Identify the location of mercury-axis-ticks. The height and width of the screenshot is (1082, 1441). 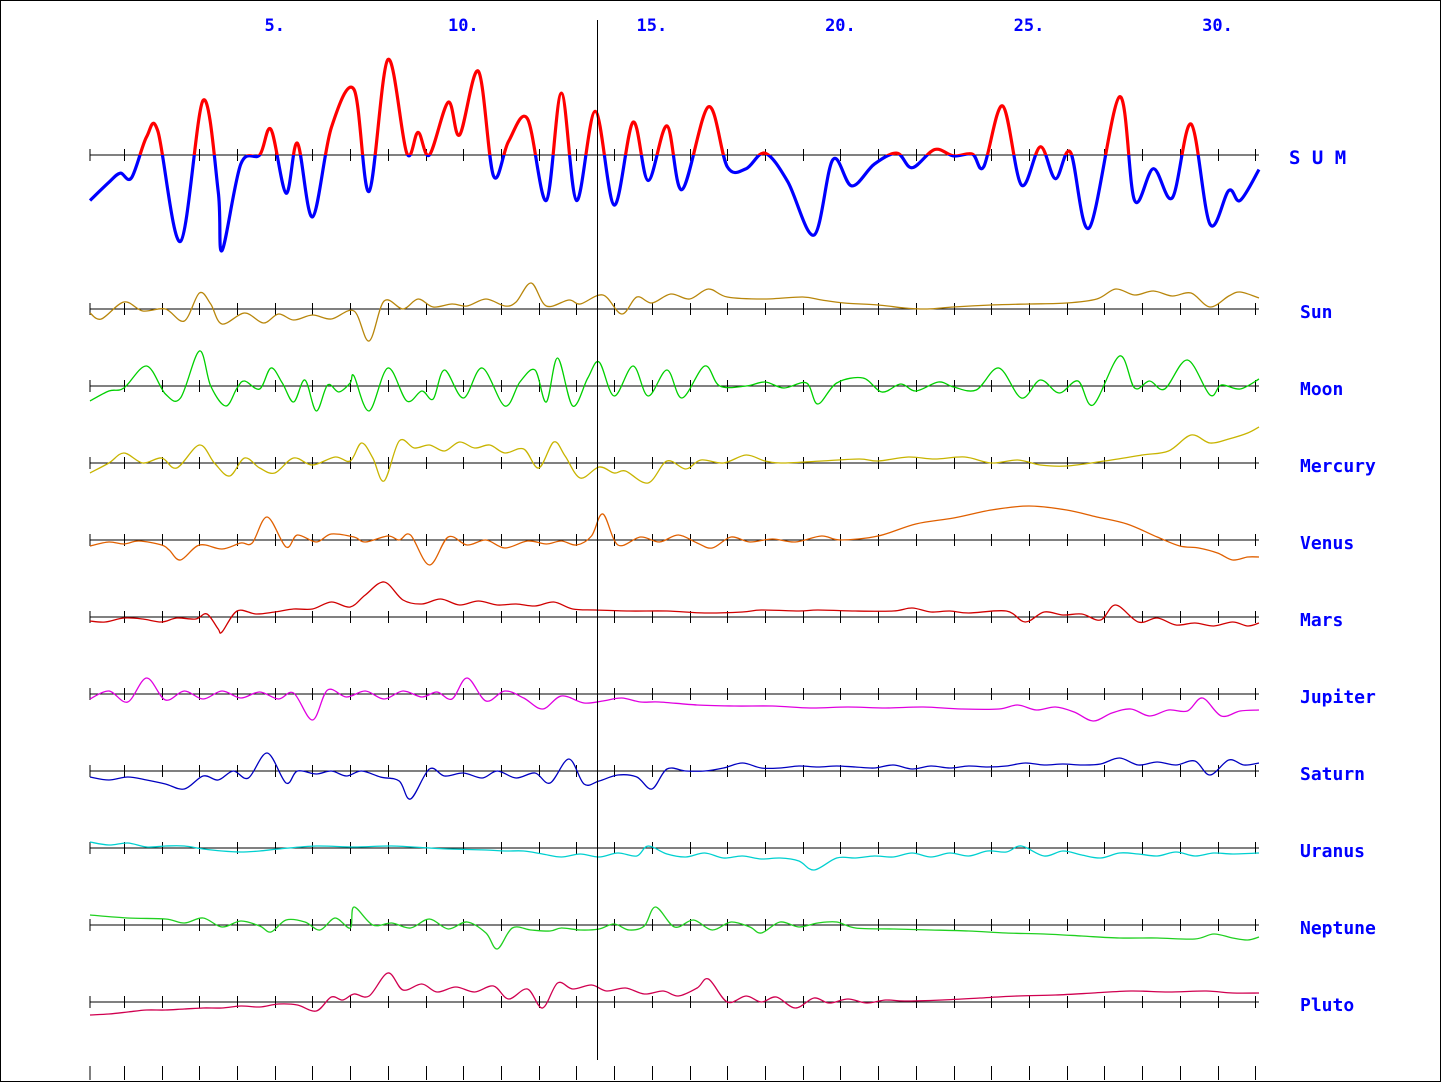
(672, 463).